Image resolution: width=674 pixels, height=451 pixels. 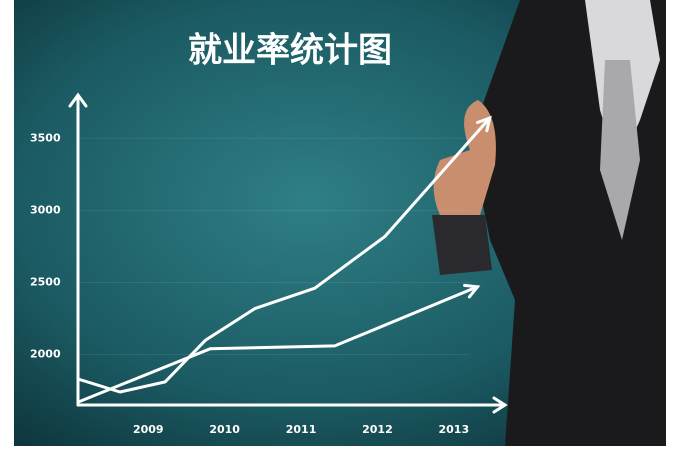 What do you see at coordinates (224, 429) in the screenshot?
I see `x-tick-label: 2010` at bounding box center [224, 429].